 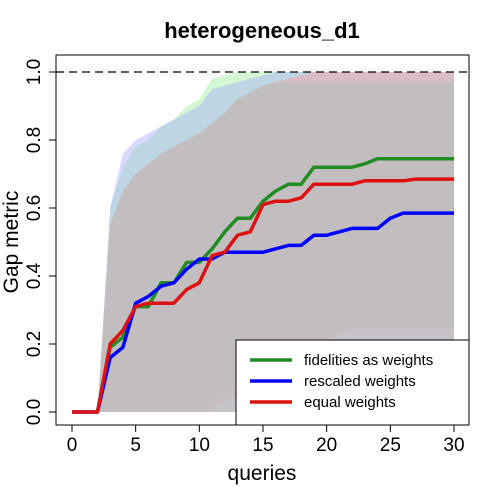 I want to click on y-tick-label: 1.0, so click(x=34, y=72).